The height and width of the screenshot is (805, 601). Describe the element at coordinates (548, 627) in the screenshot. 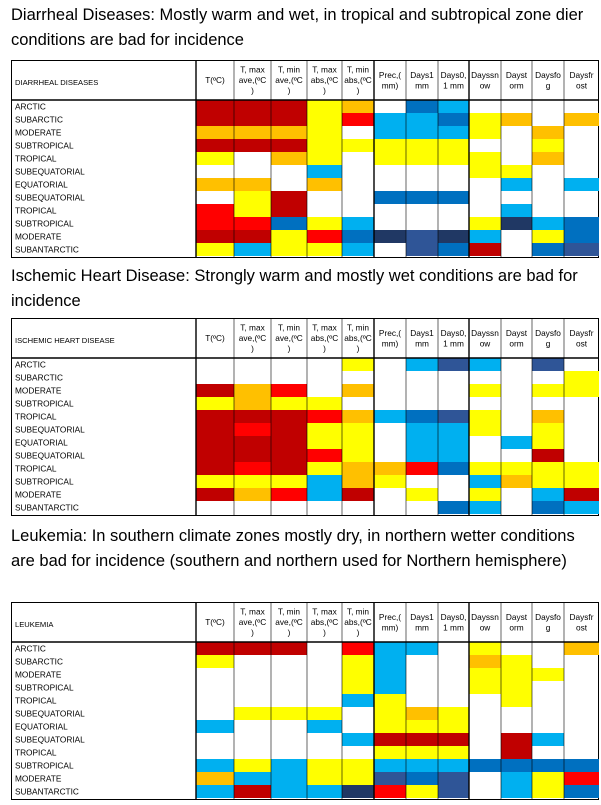

I see `column-header: g` at that location.